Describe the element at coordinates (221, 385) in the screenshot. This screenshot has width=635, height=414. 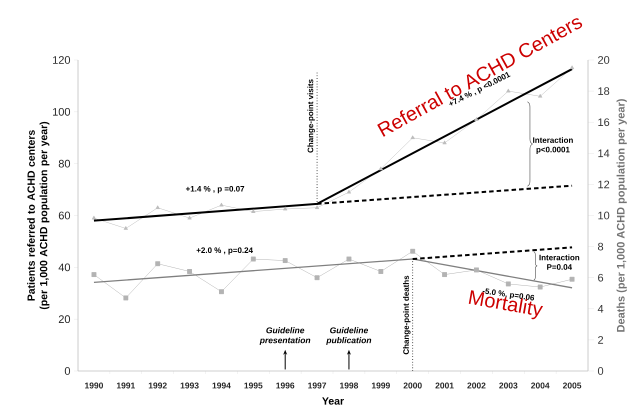
I see `x-tick-label: 1994` at that location.